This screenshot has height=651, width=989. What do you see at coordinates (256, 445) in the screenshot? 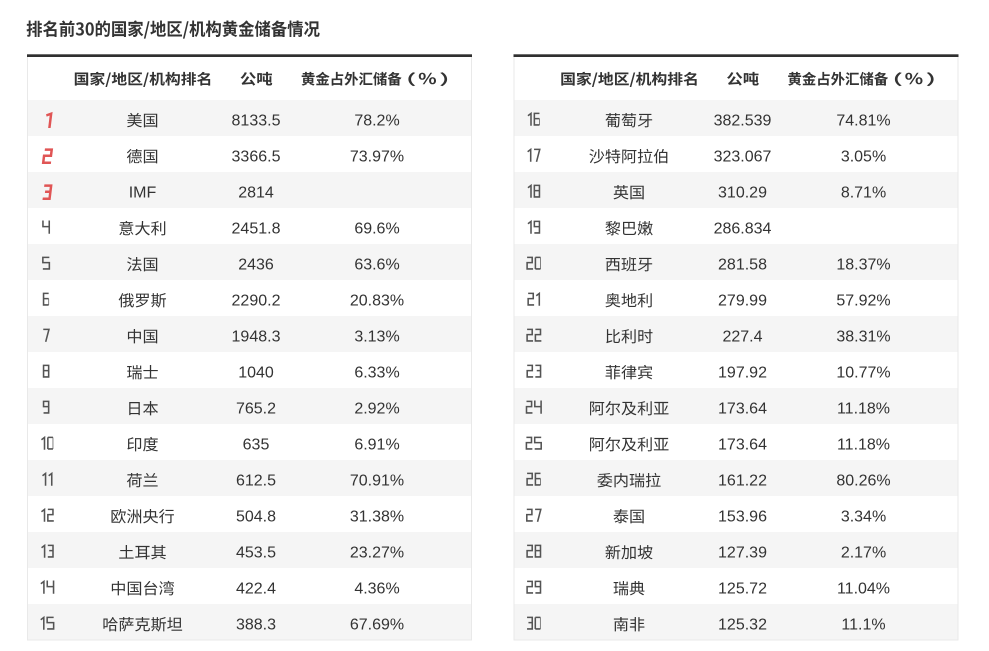
I see `svg-text: 635` at bounding box center [256, 445].